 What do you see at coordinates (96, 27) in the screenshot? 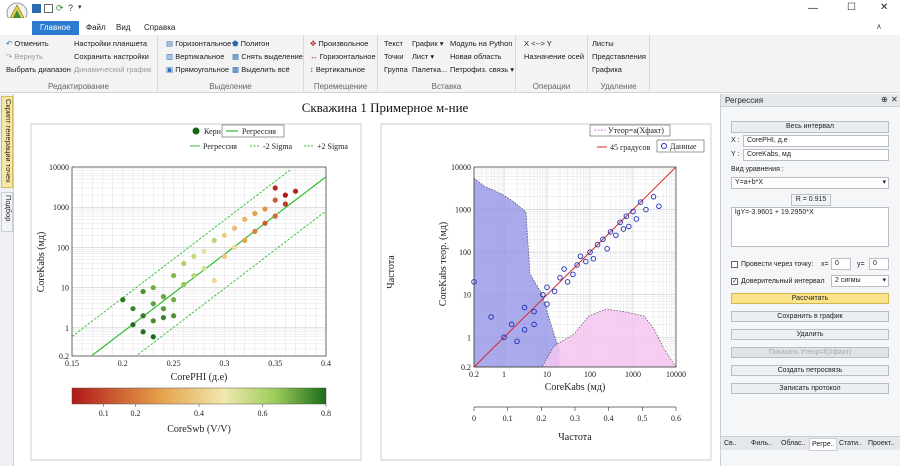
I see `tab-file: Файл` at bounding box center [96, 27].